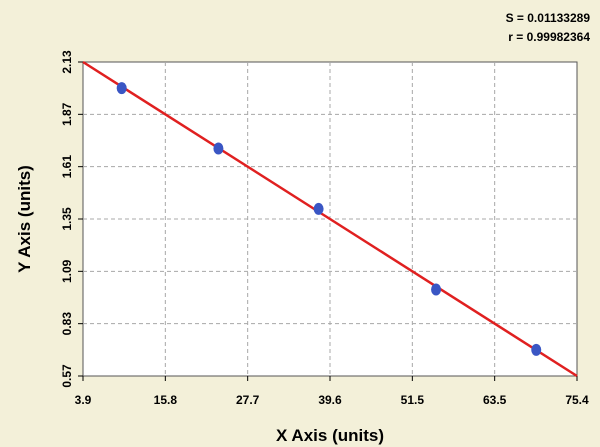 This screenshot has height=447, width=600. I want to click on y-tick-label: 2.13, so click(67, 62).